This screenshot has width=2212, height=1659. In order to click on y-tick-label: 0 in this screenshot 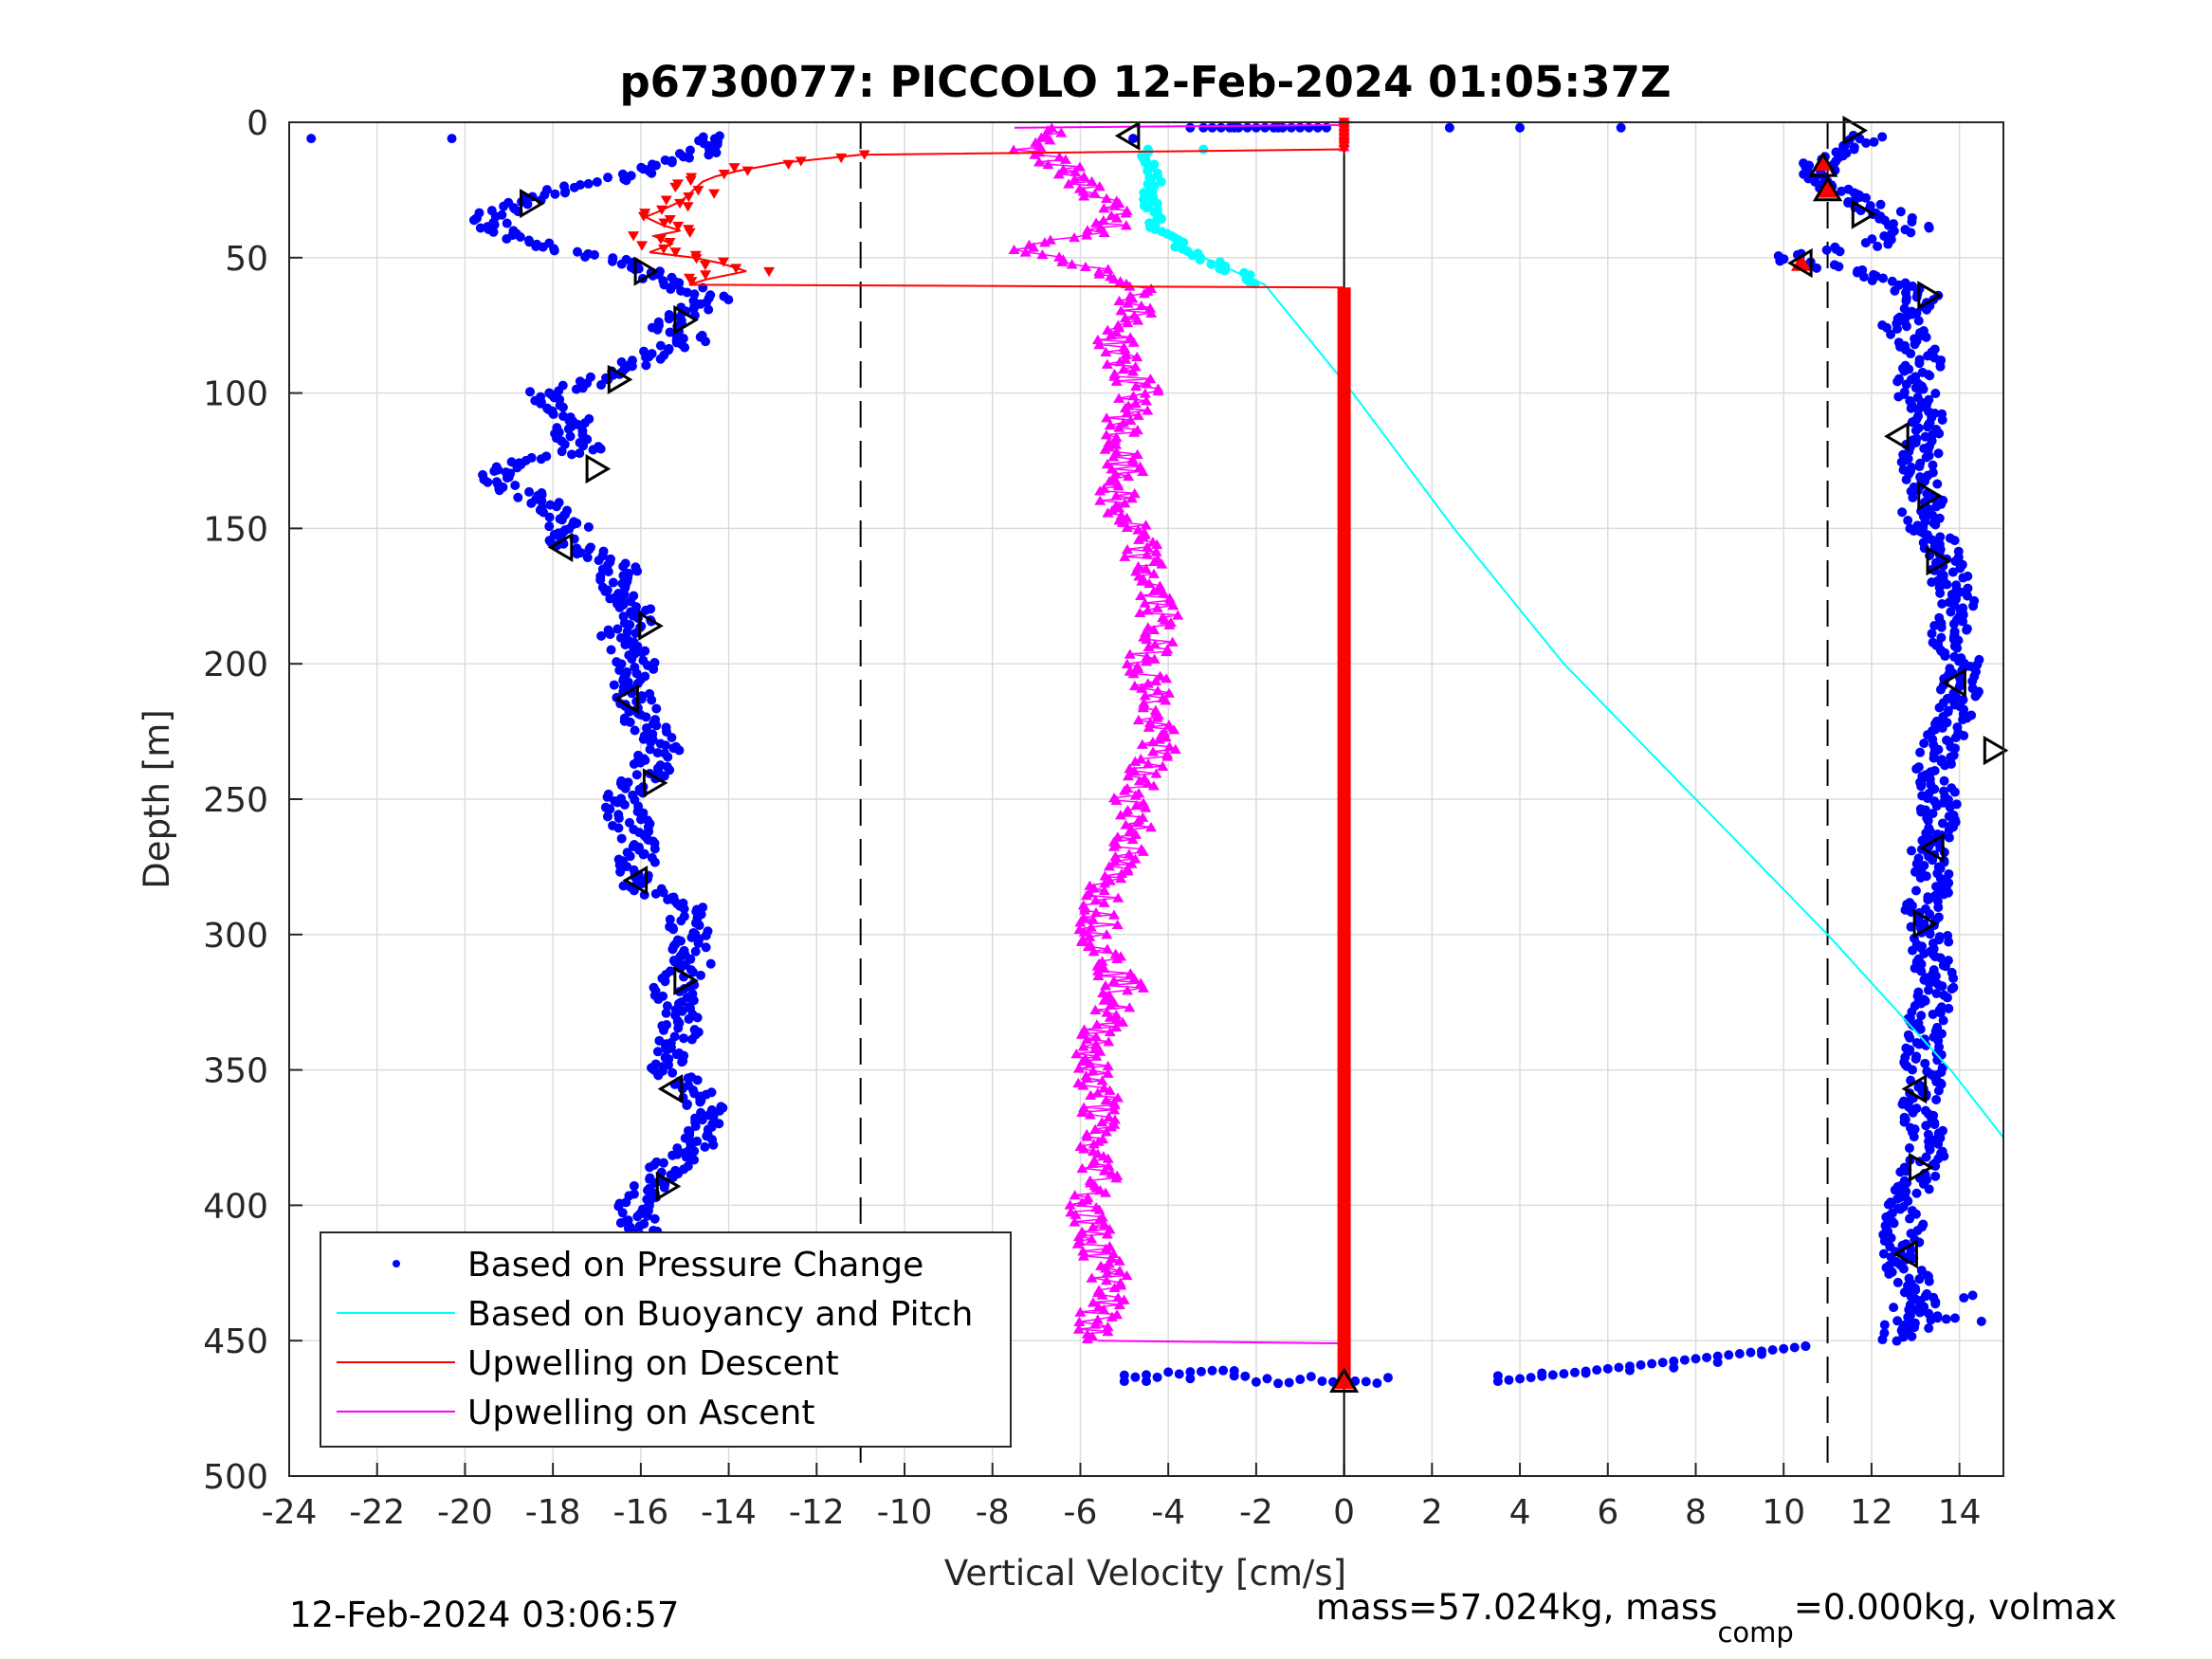, I will do `click(257, 123)`.